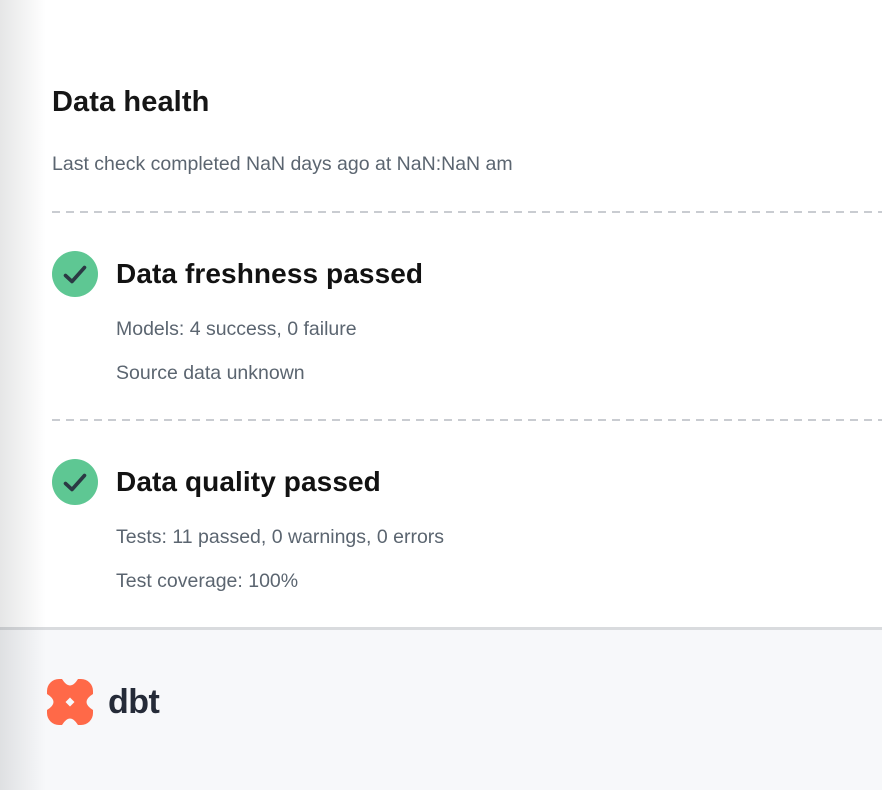  What do you see at coordinates (248, 481) in the screenshot?
I see `check-title: Data quality passed` at bounding box center [248, 481].